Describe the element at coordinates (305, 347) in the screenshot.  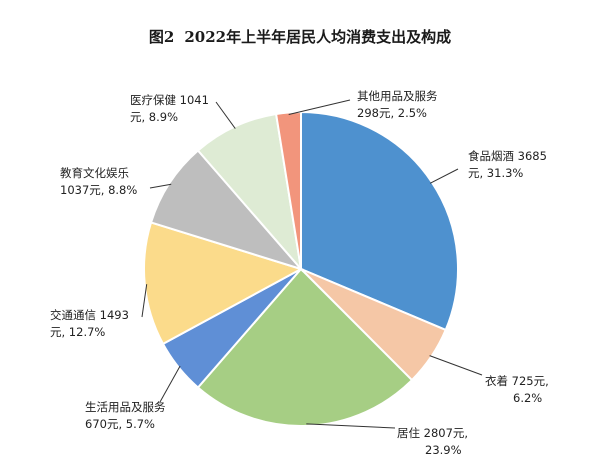
I see `pie-slice-居住` at that location.